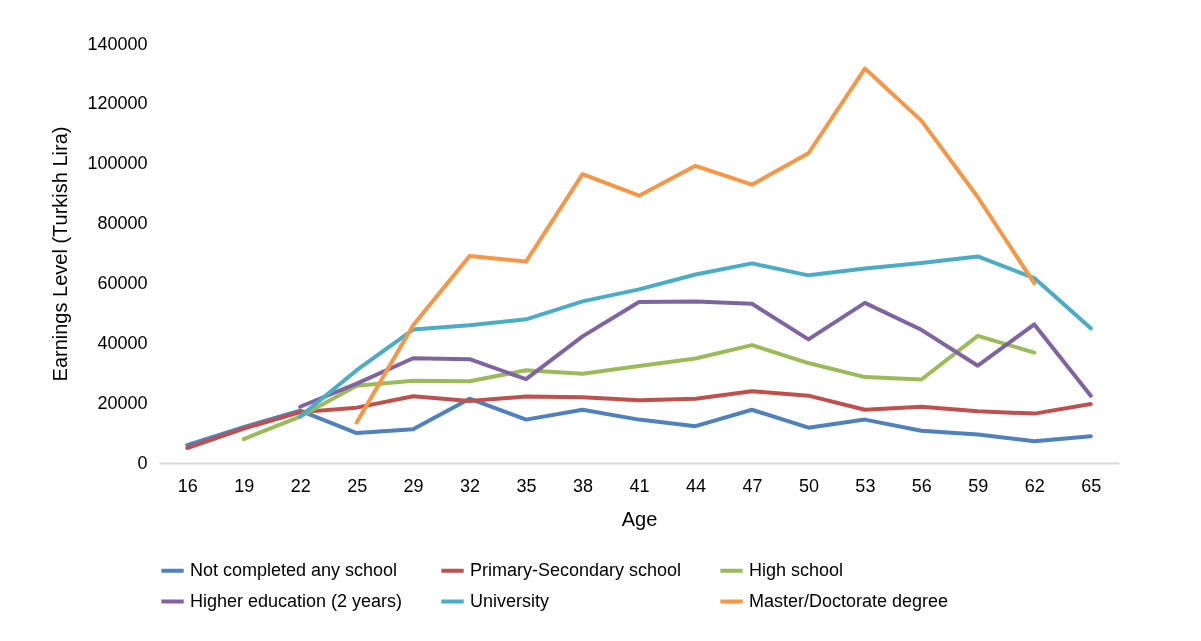 This screenshot has width=1201, height=641. I want to click on legend-label: University, so click(510, 600).